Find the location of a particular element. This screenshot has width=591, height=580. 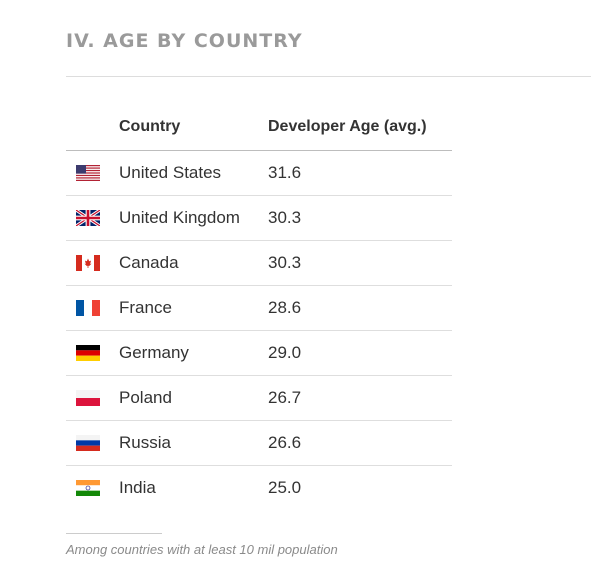

flag-india-icon is located at coordinates (88, 488).